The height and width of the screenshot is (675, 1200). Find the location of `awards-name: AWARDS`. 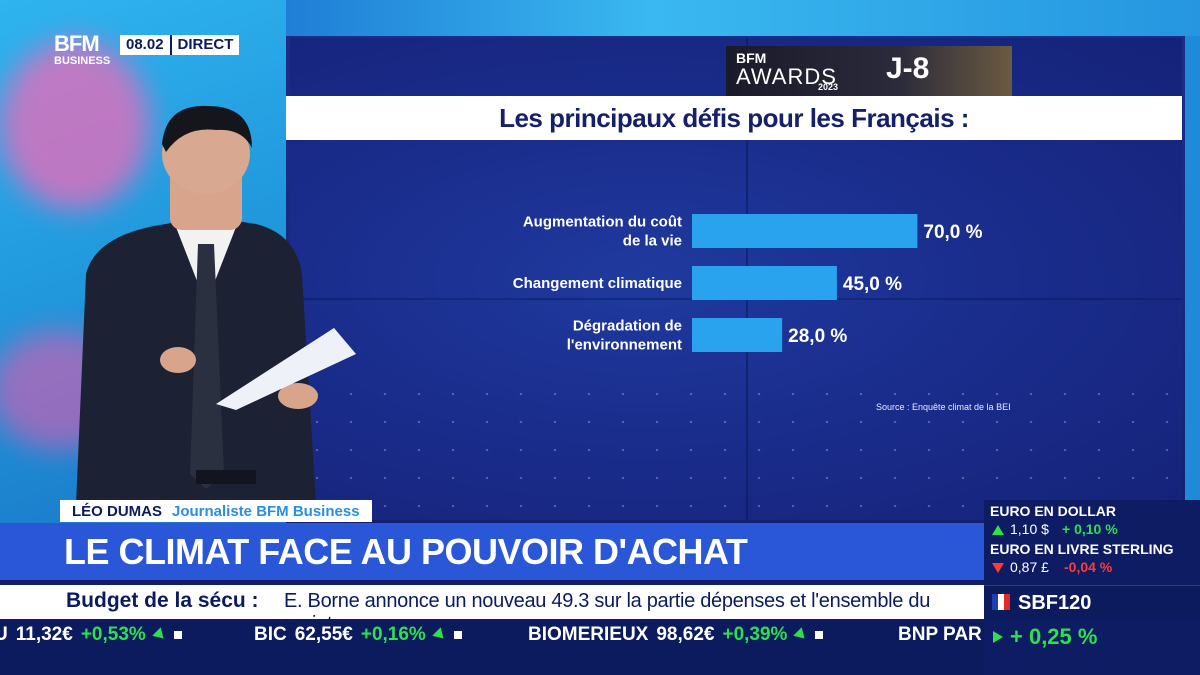

awards-name: AWARDS is located at coordinates (786, 76).